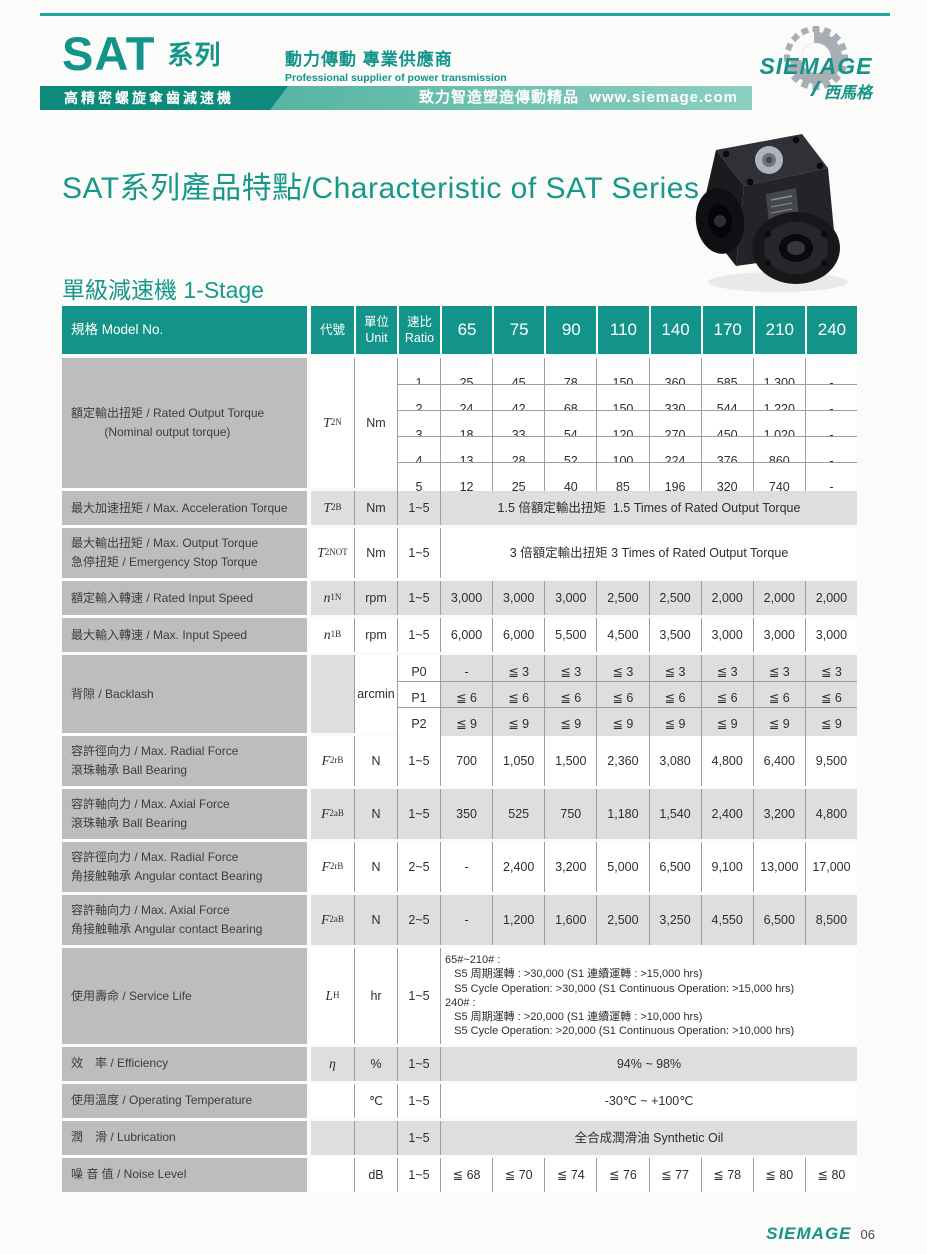 The height and width of the screenshot is (1254, 927). Describe the element at coordinates (375, 1137) in the screenshot. I see `unit-cell` at that location.